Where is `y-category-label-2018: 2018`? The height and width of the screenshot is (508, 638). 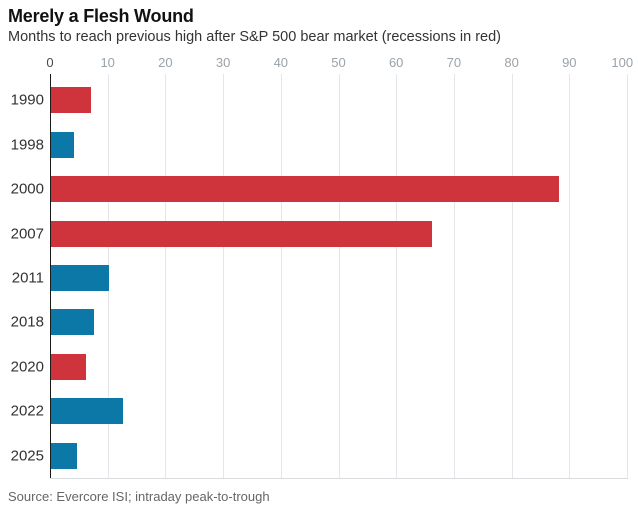
y-category-label-2018: 2018 is located at coordinates (27, 322).